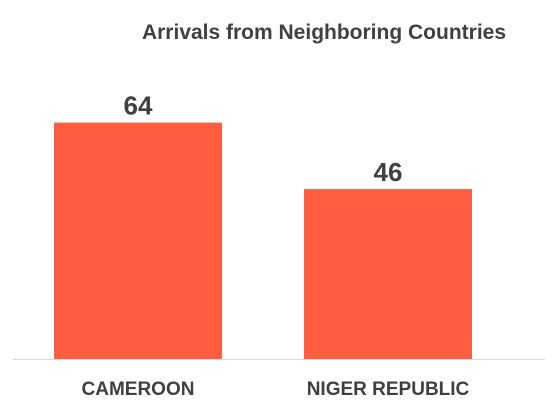 The image size is (558, 405). Describe the element at coordinates (388, 172) in the screenshot. I see `data-label-niger-republic: 46` at that location.